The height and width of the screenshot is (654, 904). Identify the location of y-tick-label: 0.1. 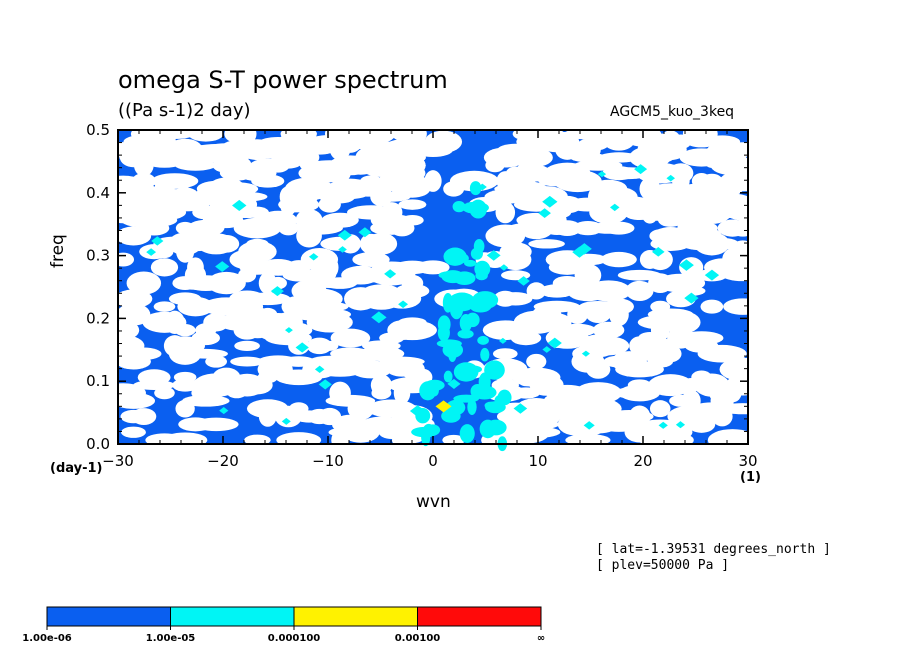
(98, 381).